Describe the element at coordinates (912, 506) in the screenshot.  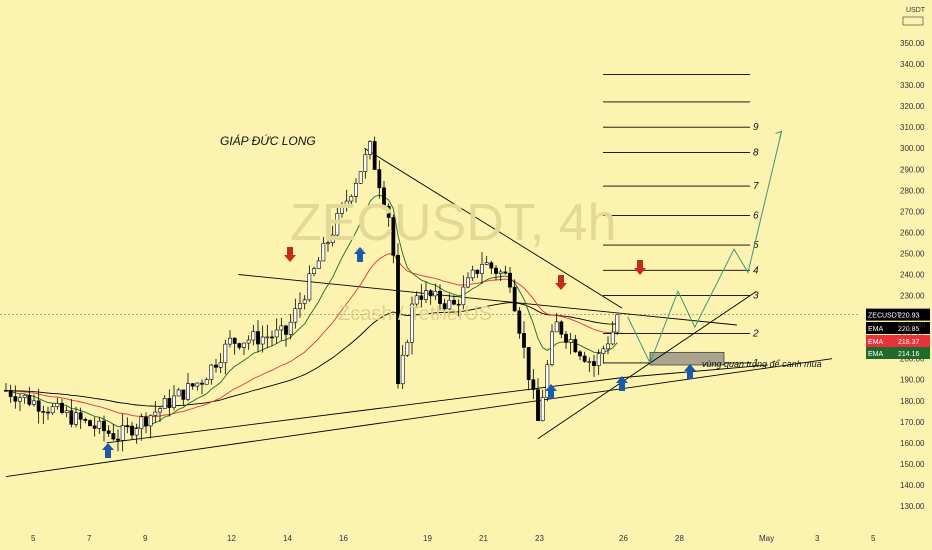
I see `y-tick-label: 130.00` at that location.